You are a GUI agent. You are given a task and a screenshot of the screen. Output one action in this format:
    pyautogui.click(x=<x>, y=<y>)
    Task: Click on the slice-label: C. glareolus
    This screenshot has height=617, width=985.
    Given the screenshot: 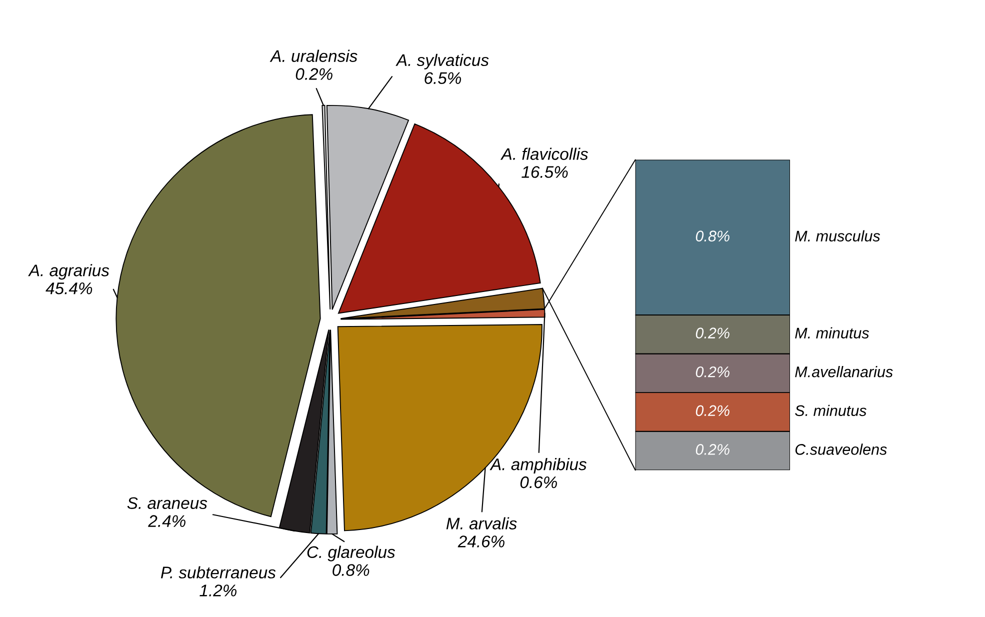 What is the action you would take?
    pyautogui.click(x=351, y=554)
    